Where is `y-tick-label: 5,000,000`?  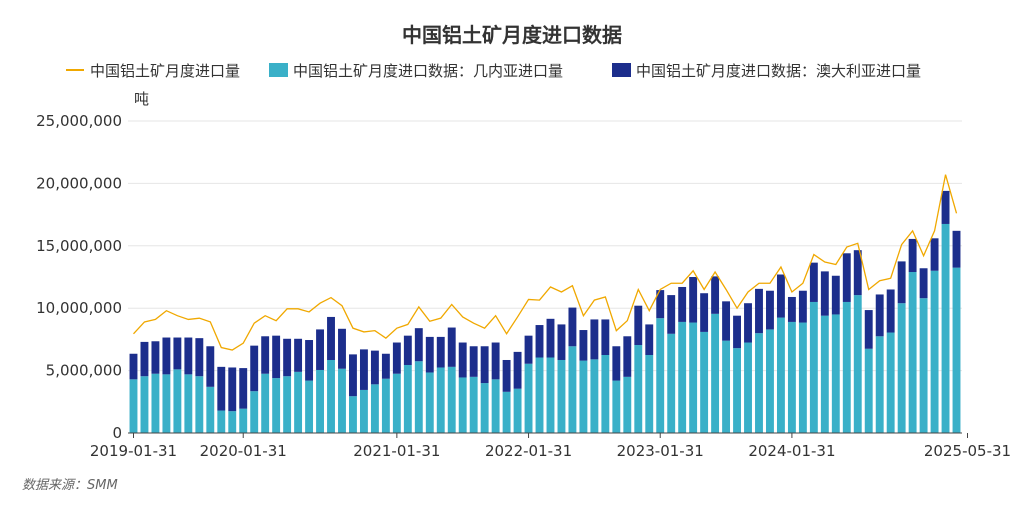
y-tick-label: 5,000,000 is located at coordinates (84, 371).